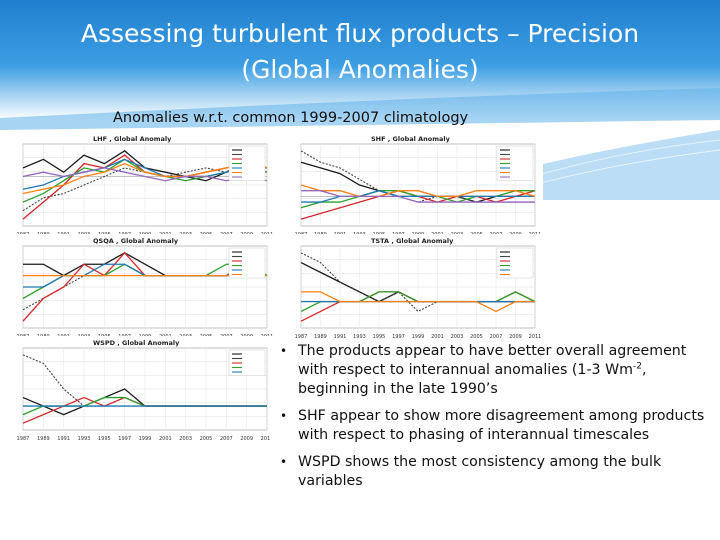 Image resolution: width=720 pixels, height=540 pixels. Describe the element at coordinates (472, 379) in the screenshot. I see `bullet-text-tail: , beginning in the late 1990’s` at that location.